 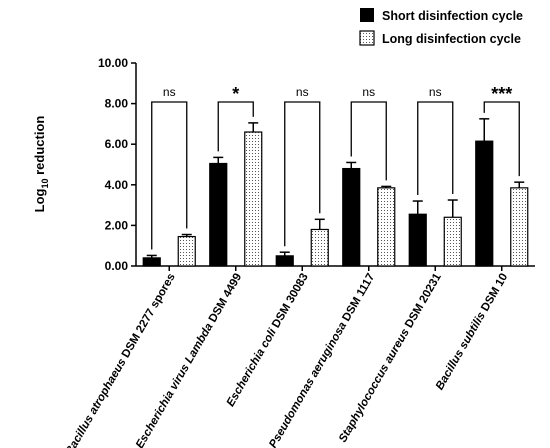 What do you see at coordinates (461, 351) in the screenshot?
I see `category-species: Bacillus subtilis` at bounding box center [461, 351].